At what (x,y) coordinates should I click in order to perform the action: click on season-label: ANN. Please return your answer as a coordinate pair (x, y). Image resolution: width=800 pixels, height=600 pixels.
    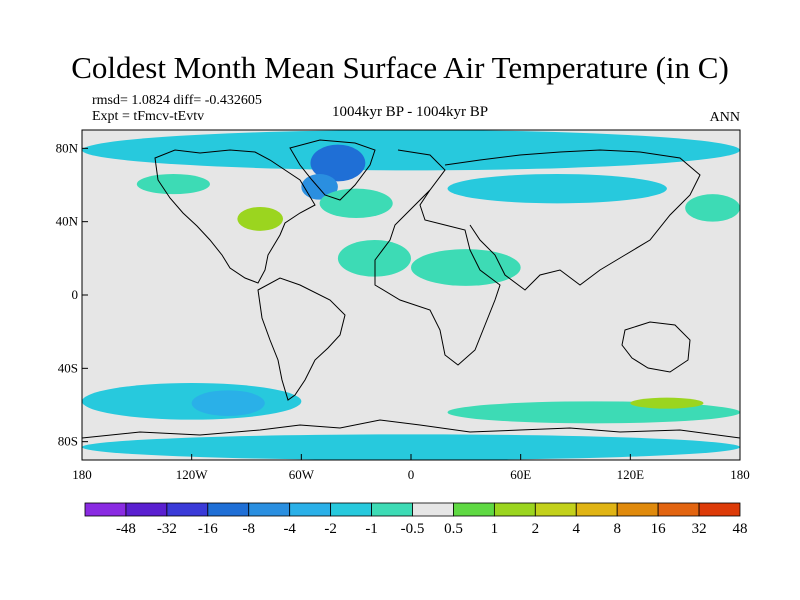
    Looking at the image, I should click on (724, 117).